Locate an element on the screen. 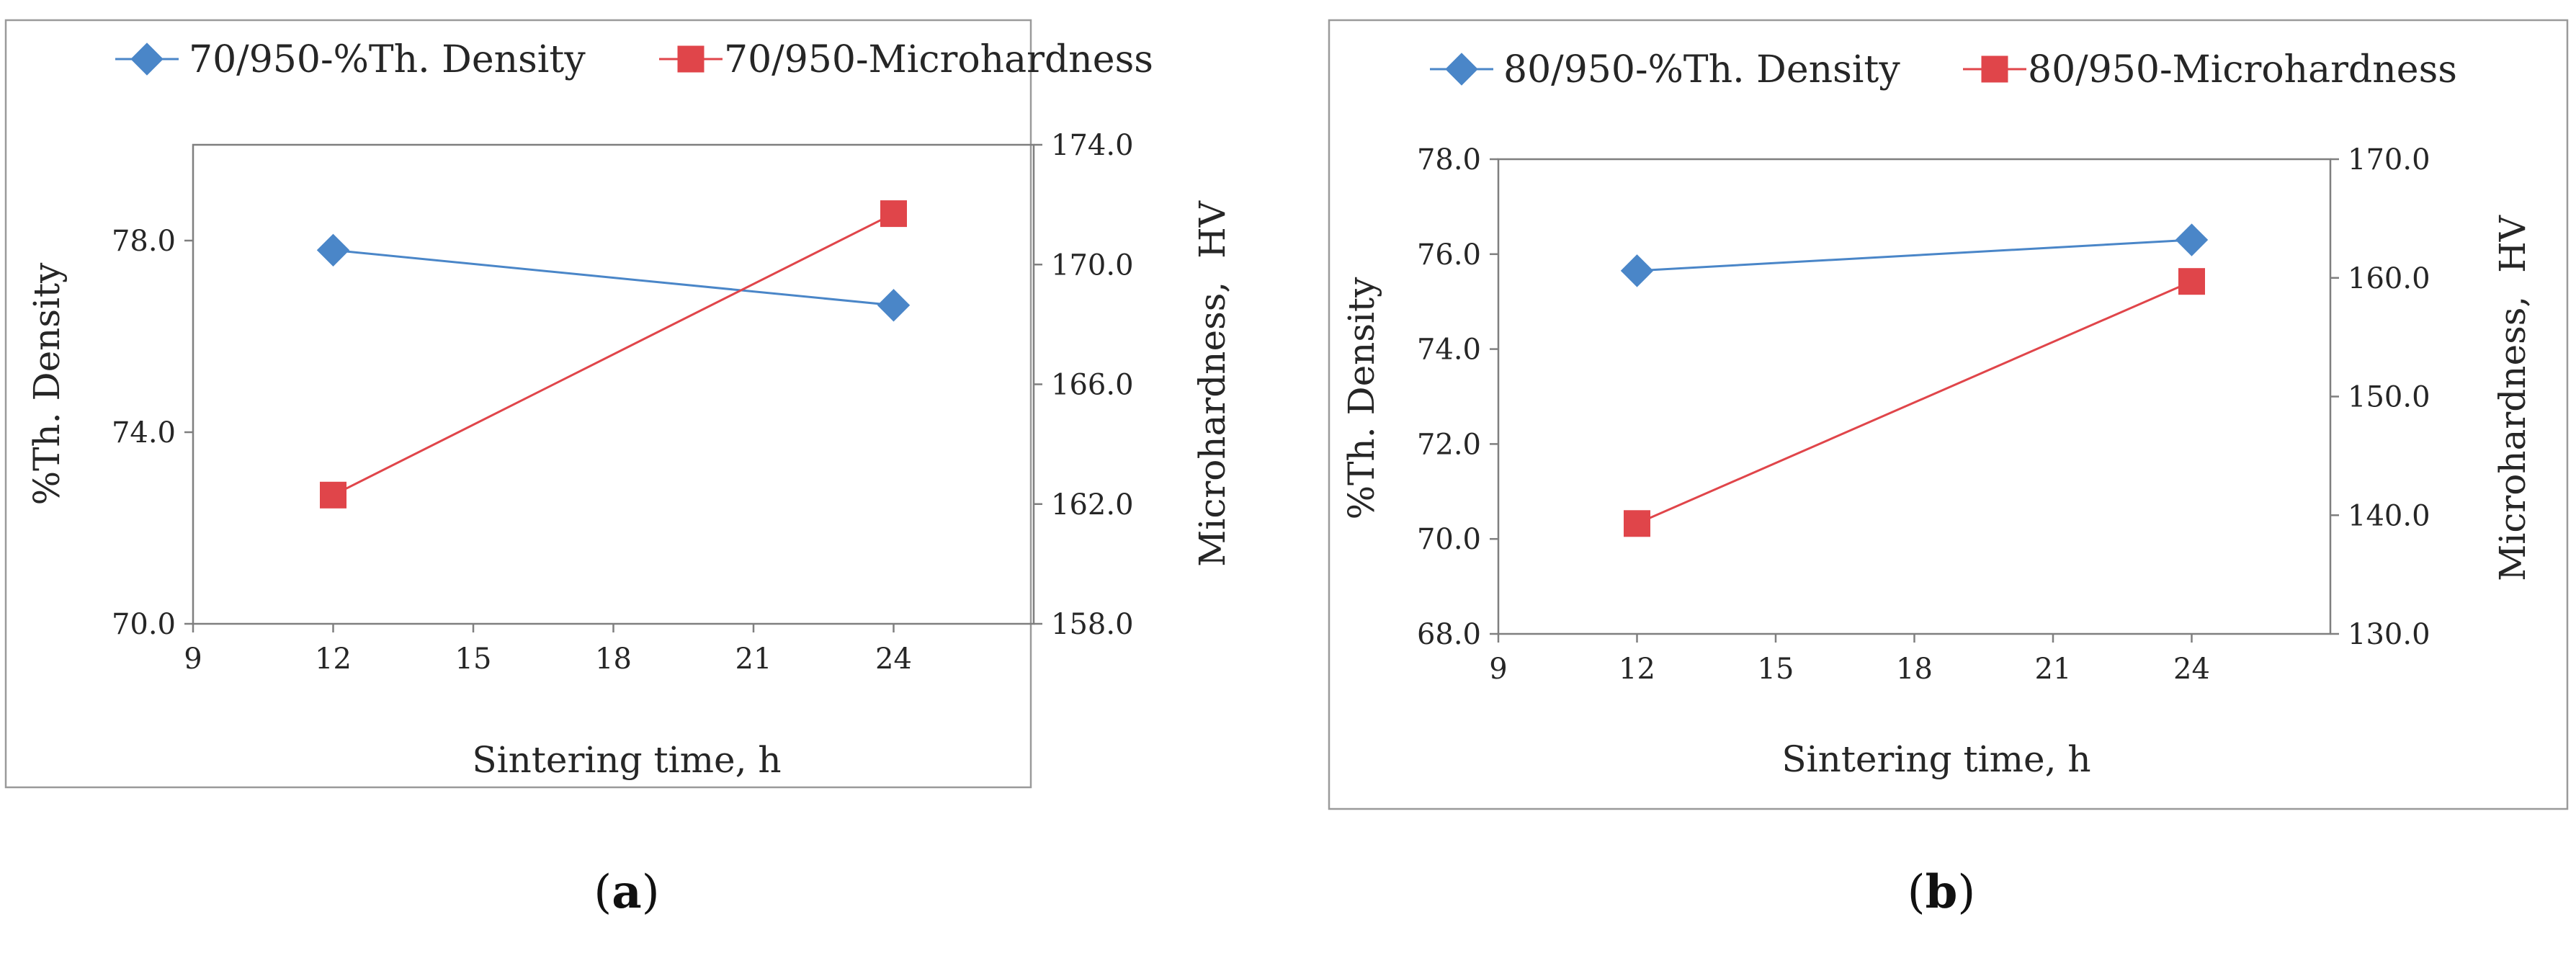  caption-letter: a is located at coordinates (626, 892).